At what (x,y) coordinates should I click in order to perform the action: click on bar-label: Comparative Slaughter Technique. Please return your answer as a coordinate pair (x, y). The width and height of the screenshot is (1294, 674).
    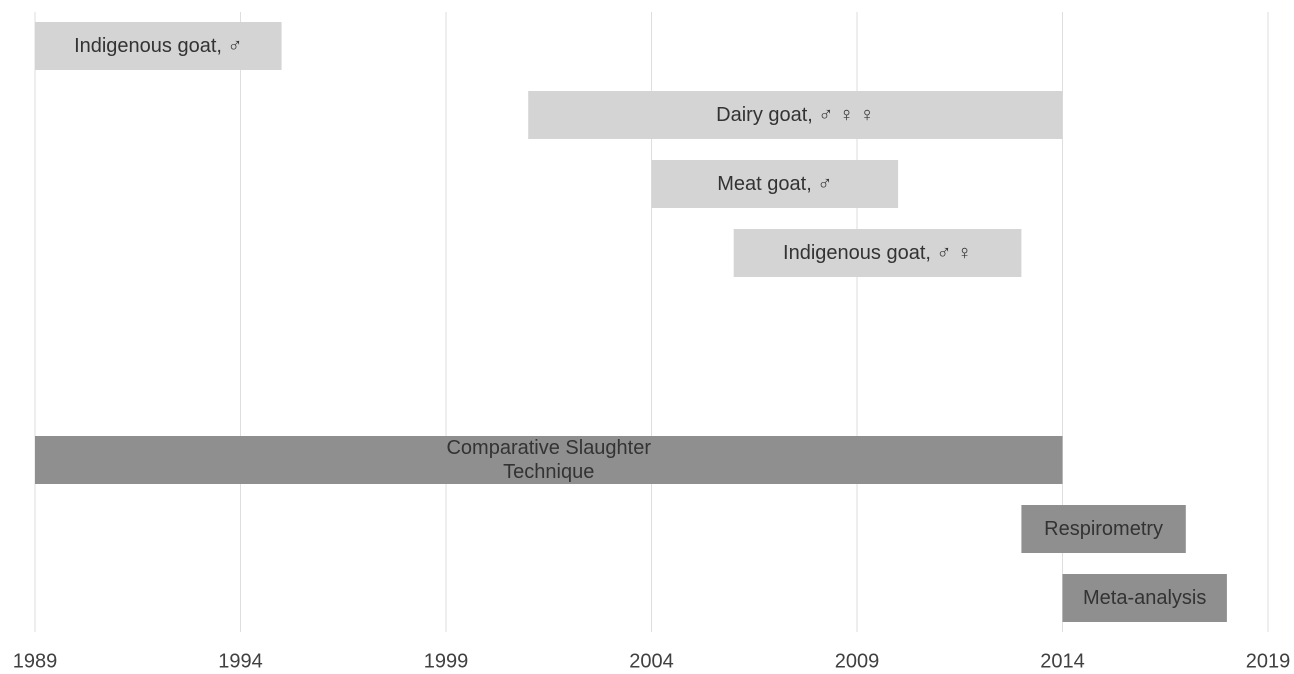
    Looking at the image, I should click on (549, 460).